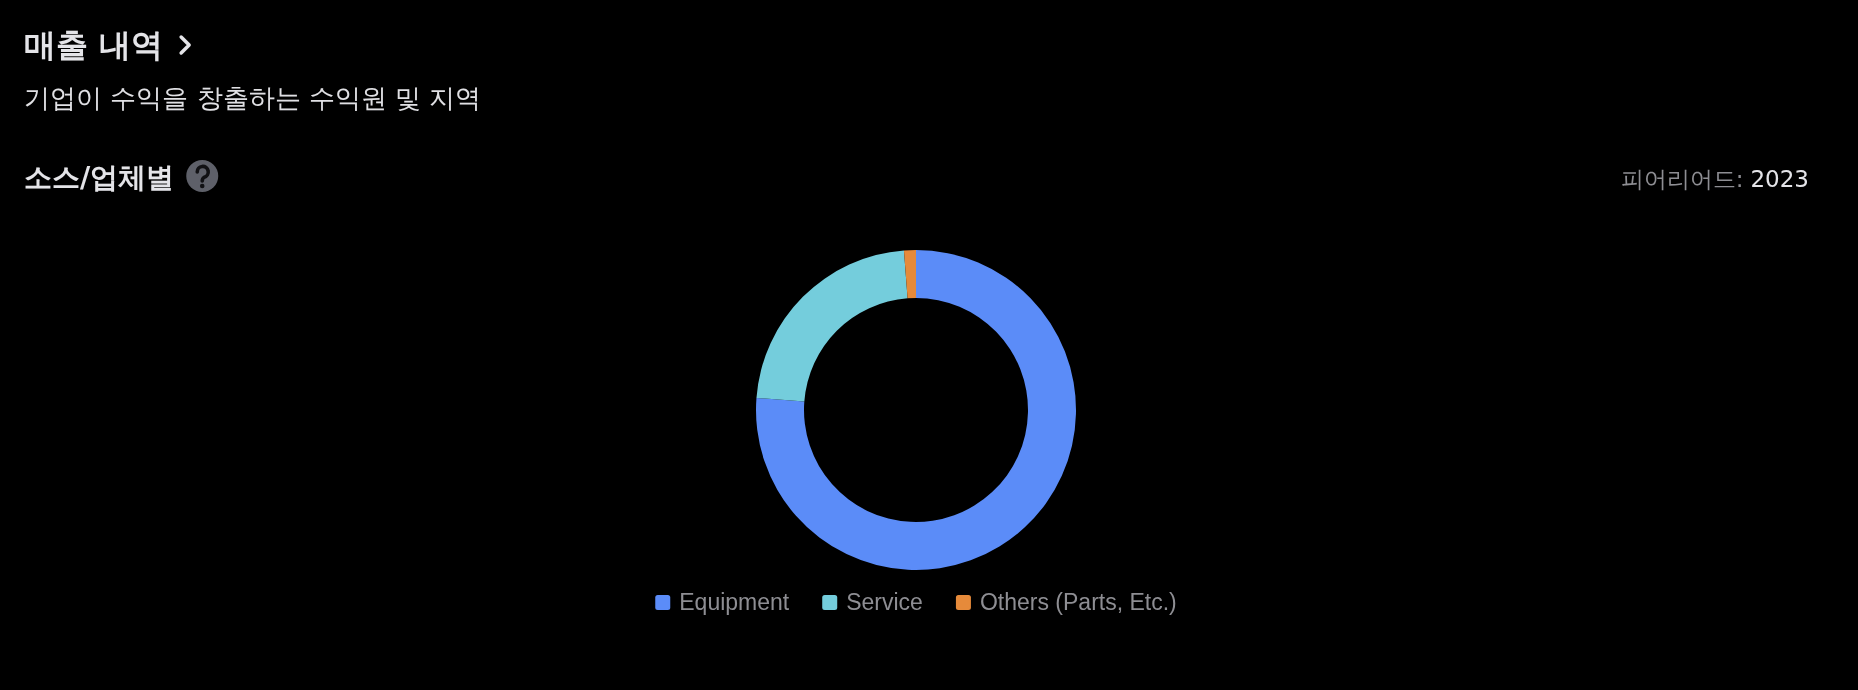 Image resolution: width=1858 pixels, height=690 pixels. What do you see at coordinates (1779, 179) in the screenshot?
I see `text: 2023` at bounding box center [1779, 179].